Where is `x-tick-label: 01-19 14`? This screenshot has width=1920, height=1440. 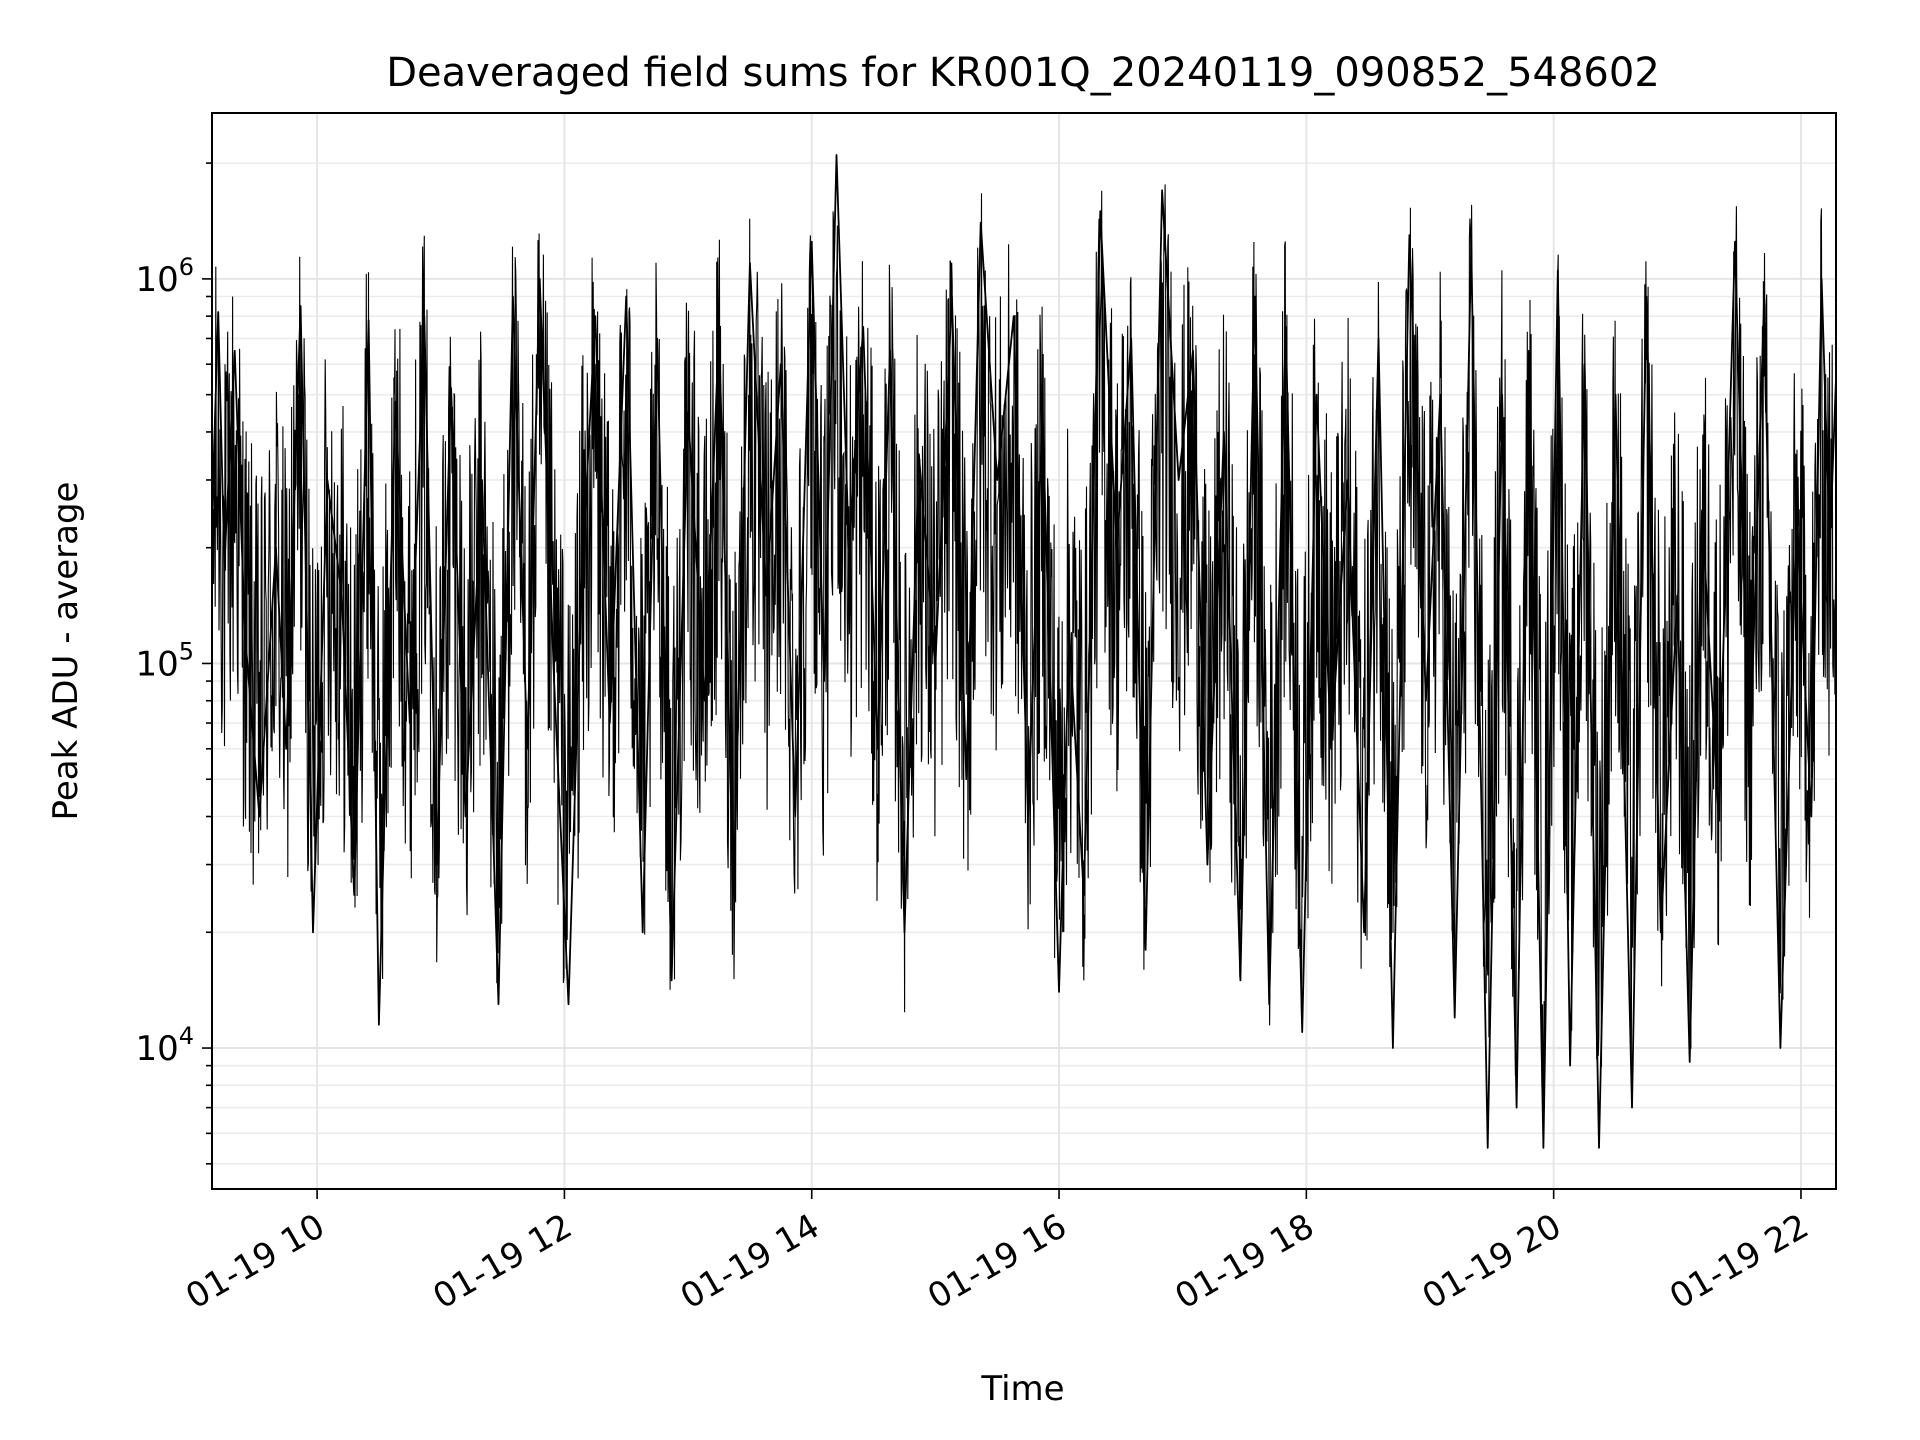 x-tick-label: 01-19 14 is located at coordinates (750, 1261).